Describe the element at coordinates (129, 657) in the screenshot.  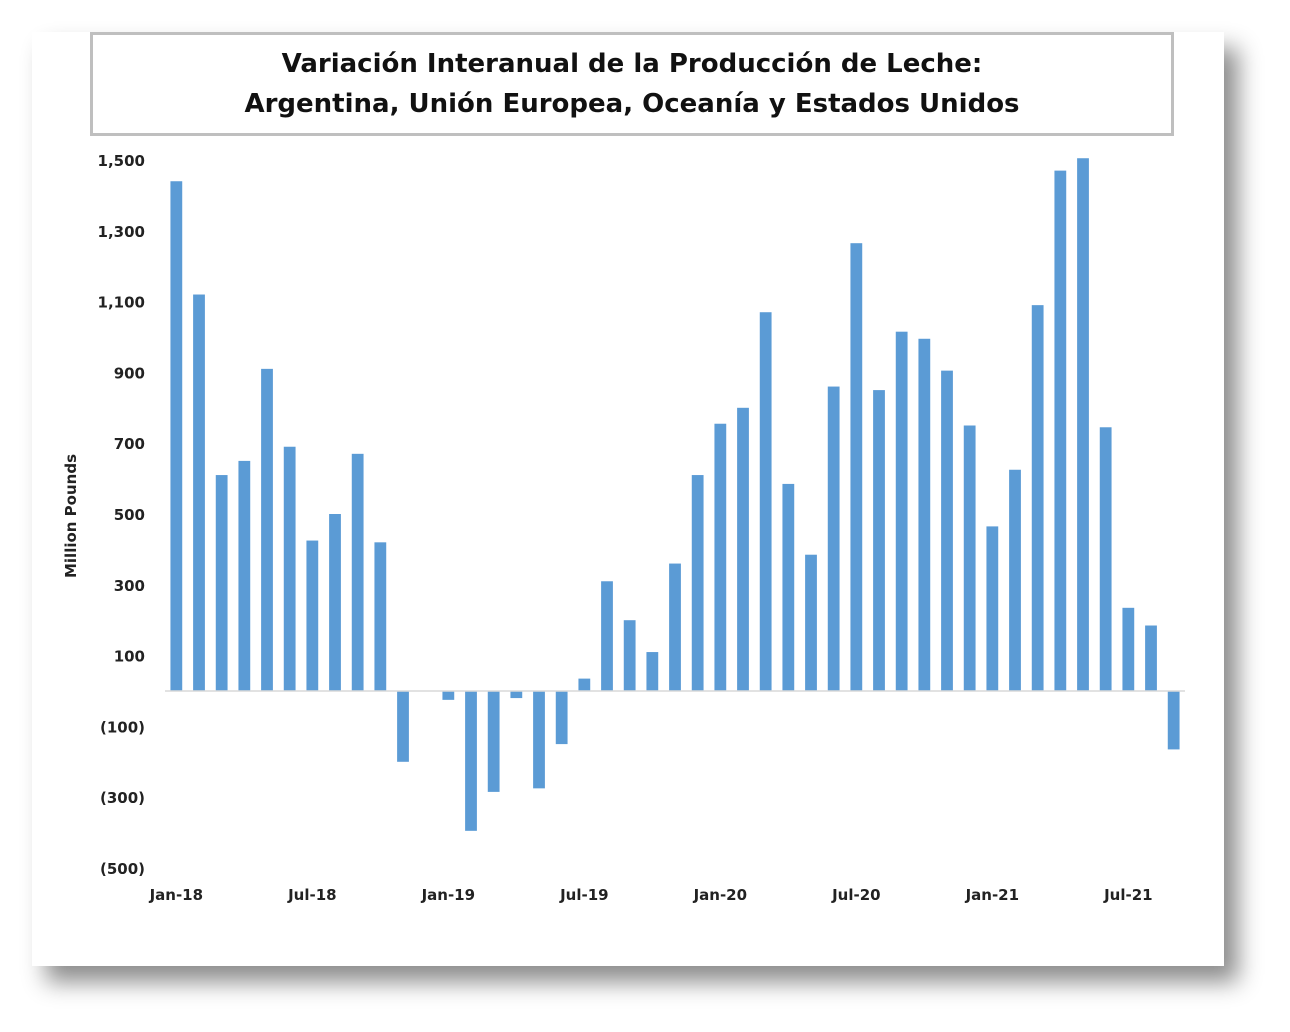
I see `y-tick-label: 100` at that location.